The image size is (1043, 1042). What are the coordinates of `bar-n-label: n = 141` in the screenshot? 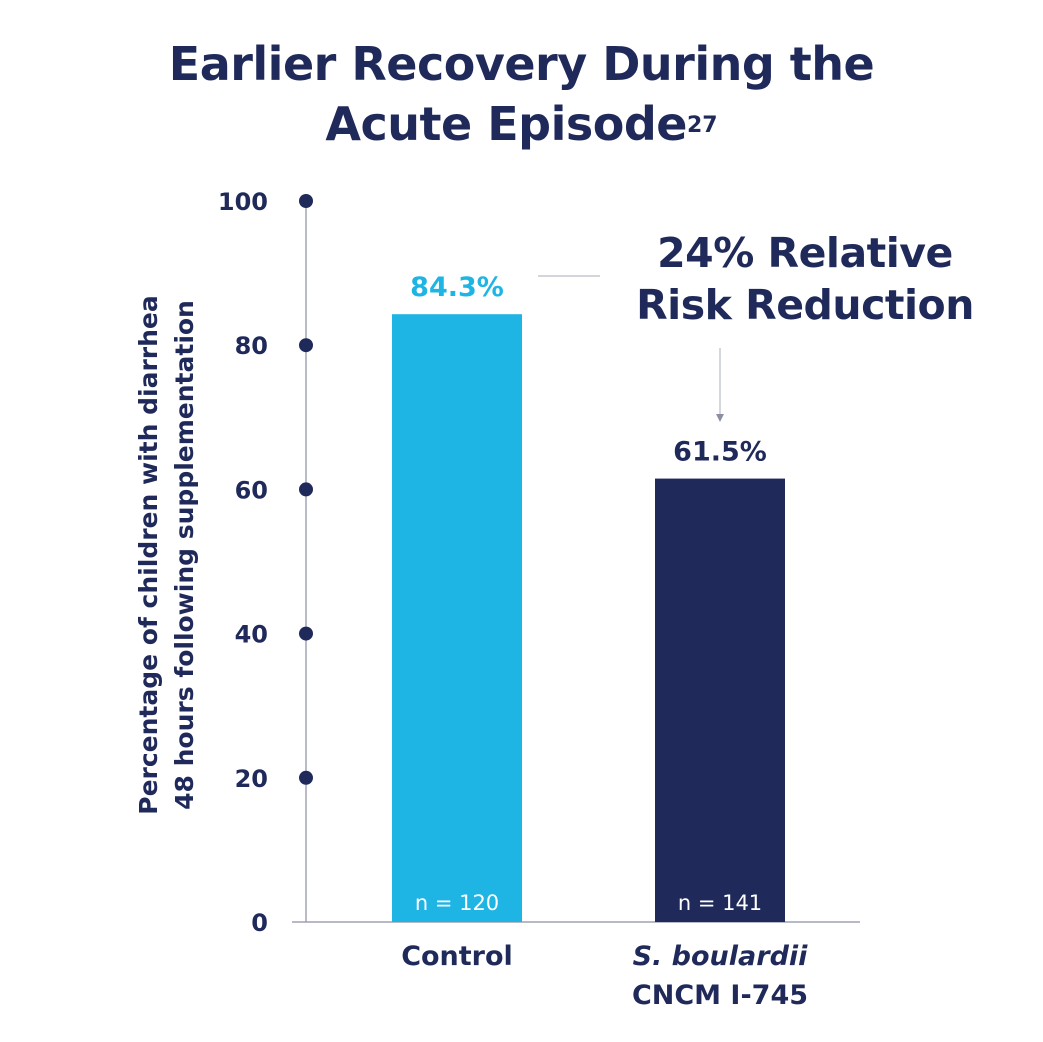 It's located at (720, 903).